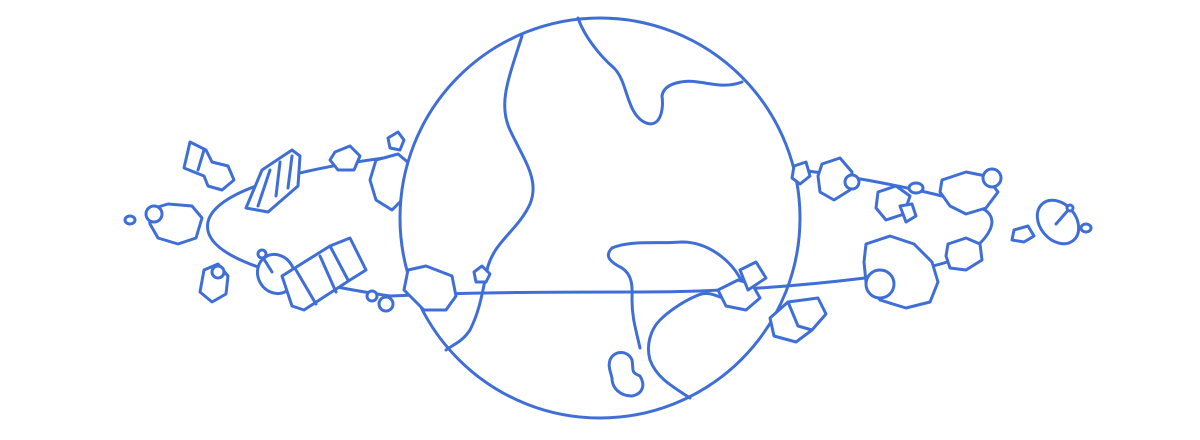 The height and width of the screenshot is (440, 1200). What do you see at coordinates (201, 160) in the screenshot?
I see `satellite-panel-left-detail` at bounding box center [201, 160].